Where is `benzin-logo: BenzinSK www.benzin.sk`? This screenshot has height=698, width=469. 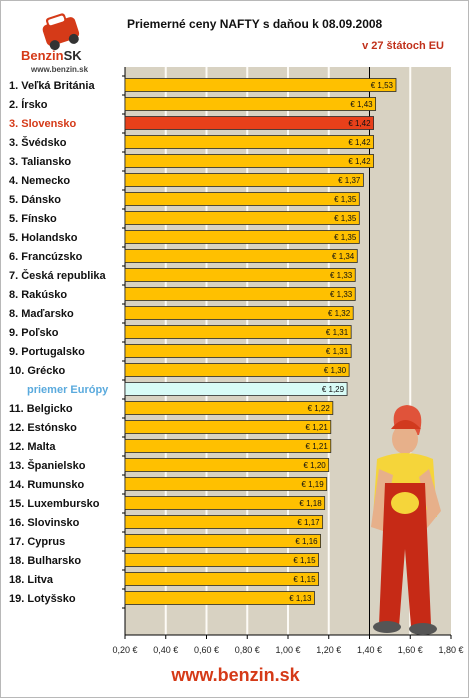 benzin-logo: BenzinSK www.benzin.sk is located at coordinates (56, 42).